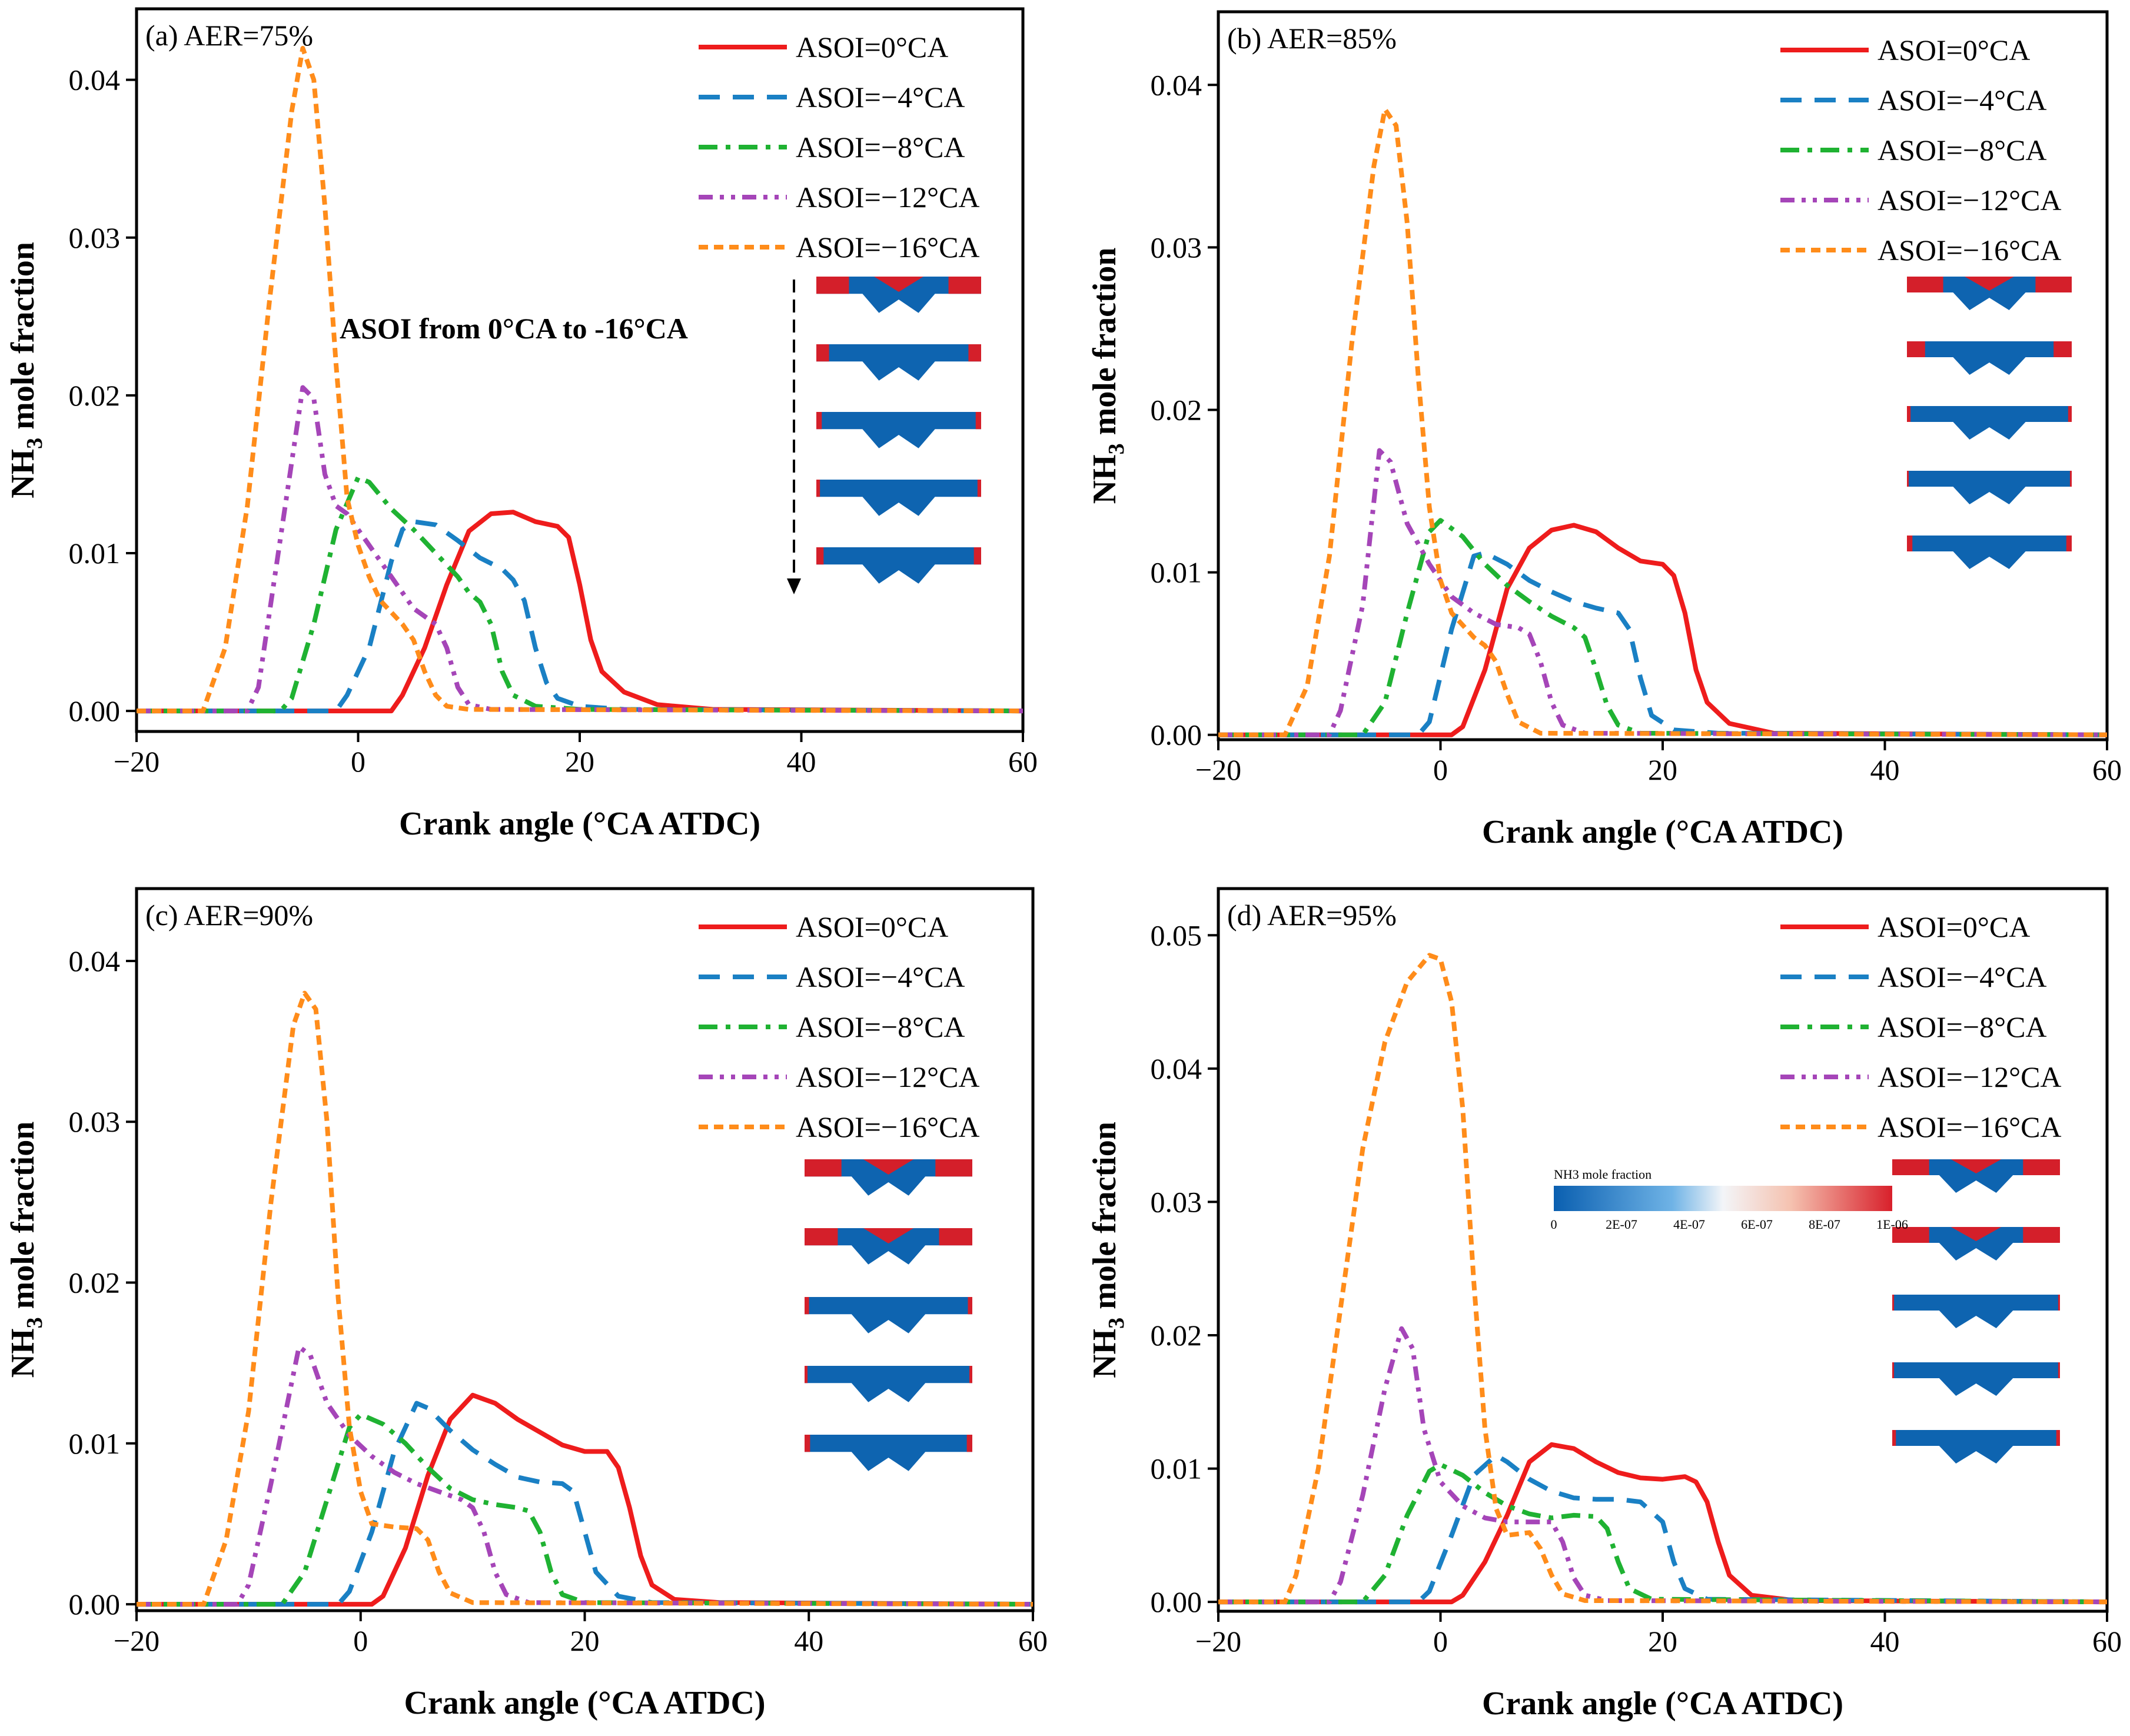 The width and height of the screenshot is (2130, 1736). What do you see at coordinates (514, 329) in the screenshot?
I see `annotation-text: ASOI from 0°CA to -16°CA` at bounding box center [514, 329].